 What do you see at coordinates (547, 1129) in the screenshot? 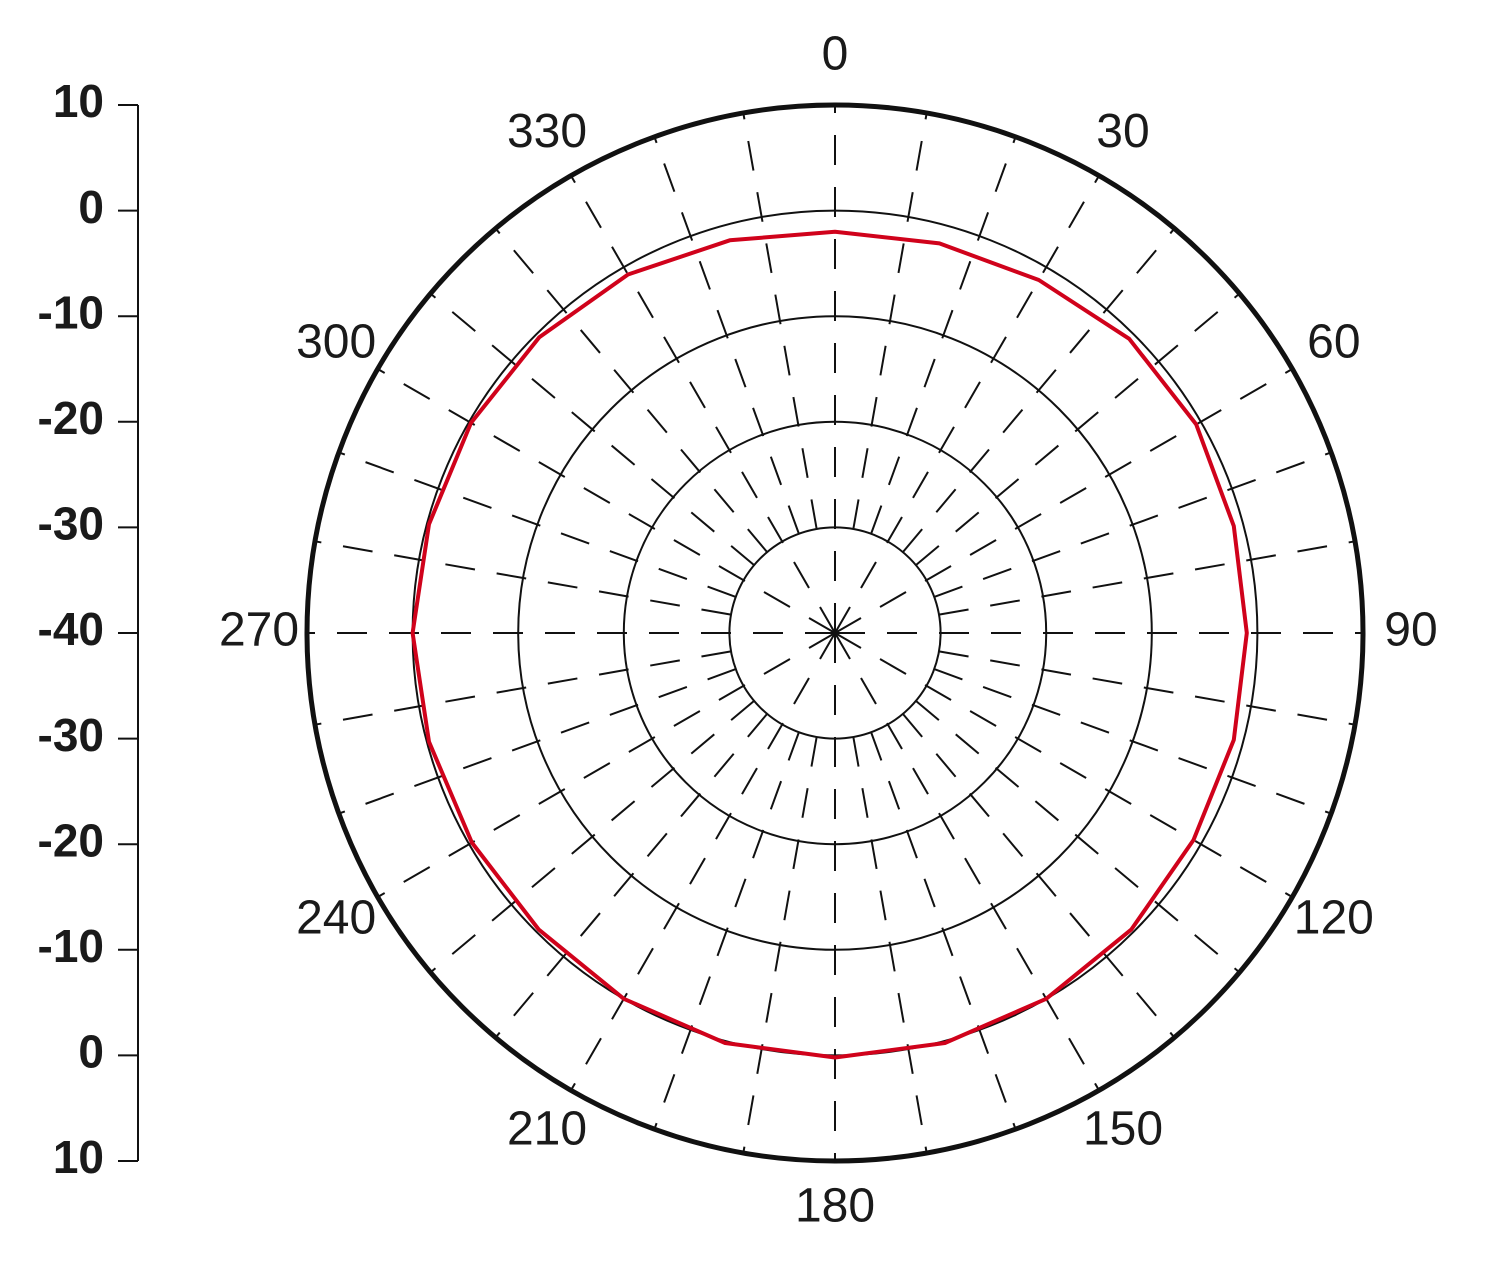
I see `angle-label: 210` at bounding box center [547, 1129].